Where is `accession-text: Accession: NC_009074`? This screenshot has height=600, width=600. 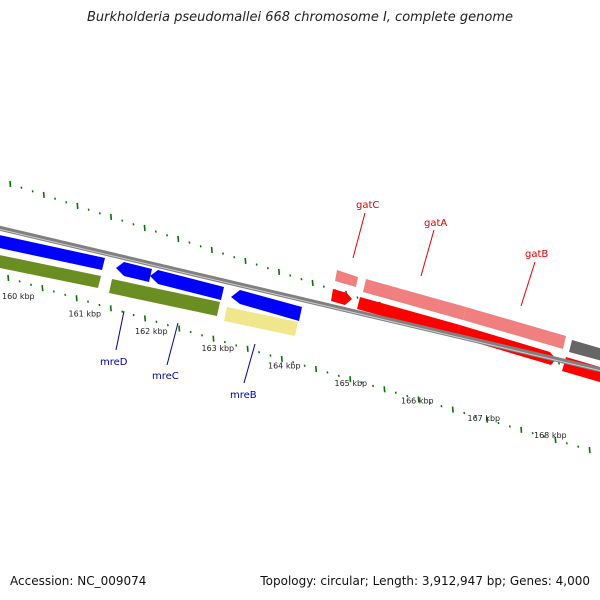
accession-text: Accession: NC_009074 is located at coordinates (78, 581).